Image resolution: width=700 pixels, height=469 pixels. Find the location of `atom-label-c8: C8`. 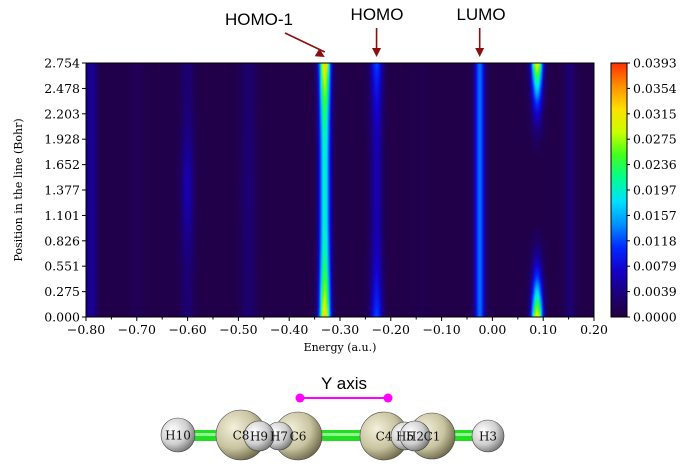

atom-label-c8: C8 is located at coordinates (241, 436).